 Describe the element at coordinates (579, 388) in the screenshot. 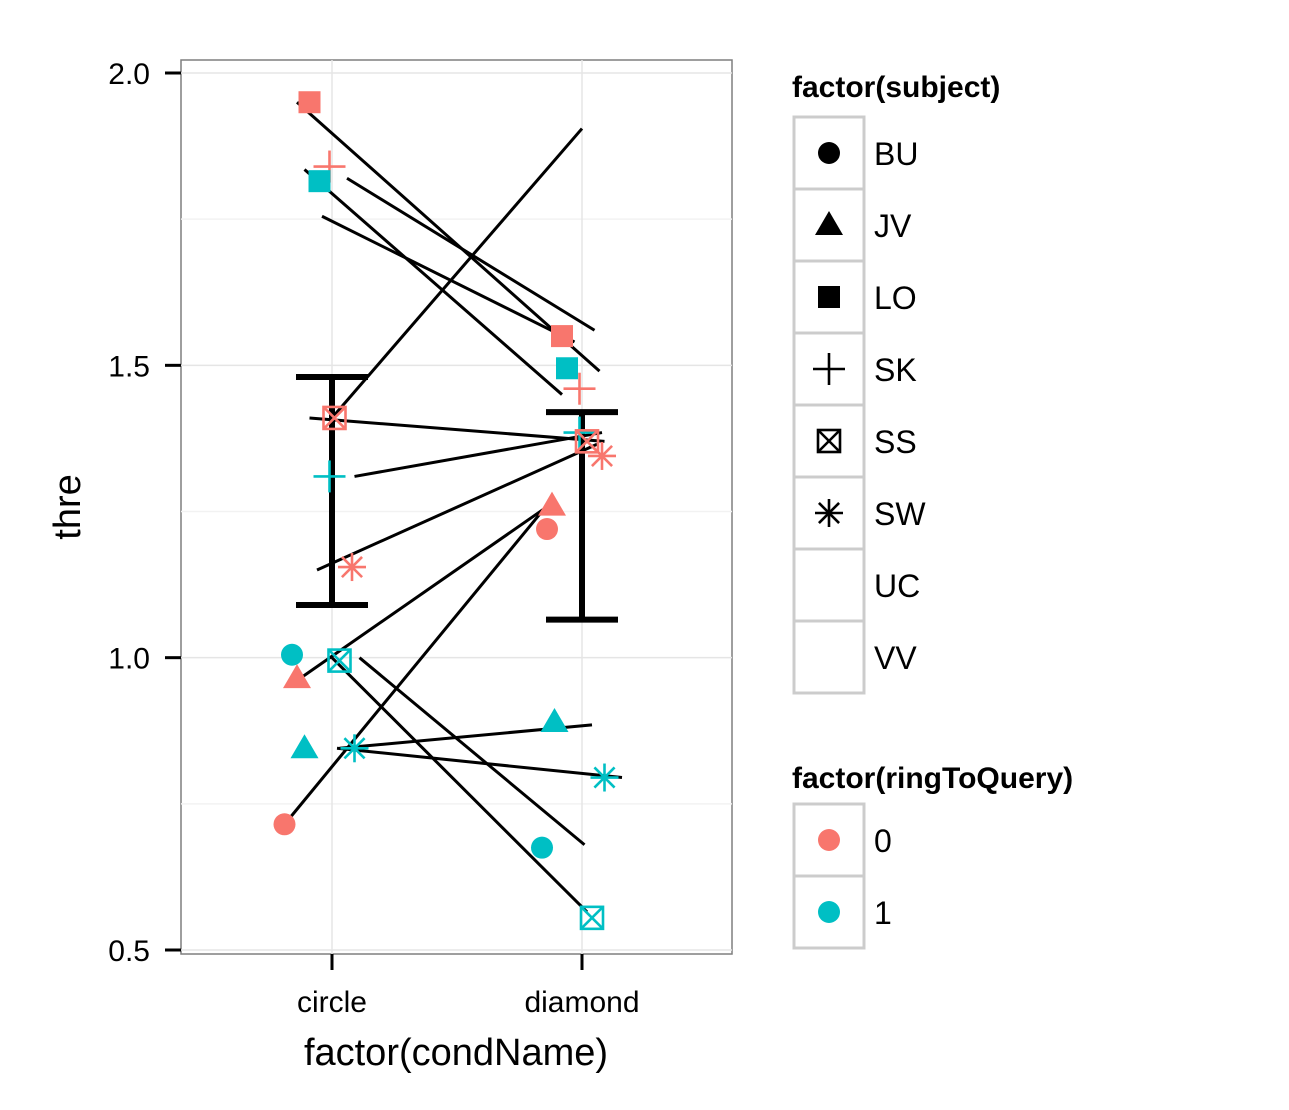

I see `data-point-sk-ring0` at that location.